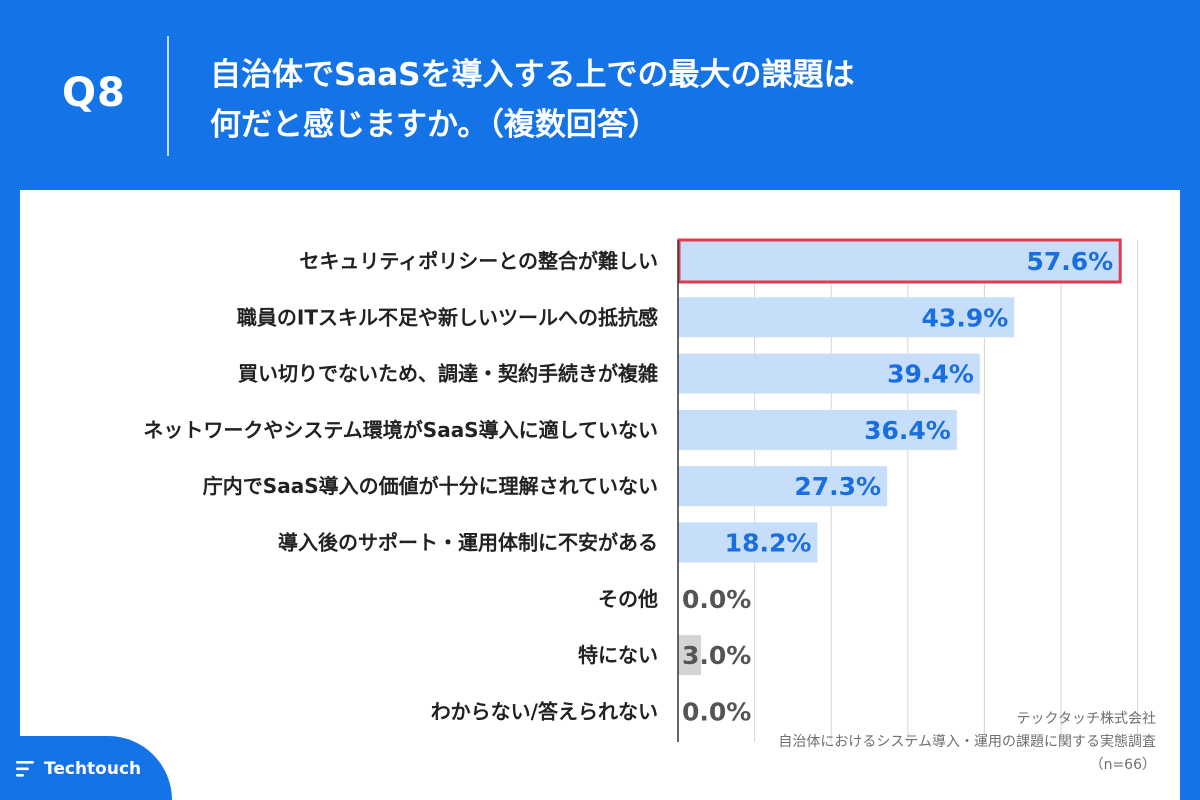 Image resolution: width=1200 pixels, height=800 pixels. I want to click on category-label: 職員のITスキル不足や新しいツールへの抵抗感, so click(447, 317).